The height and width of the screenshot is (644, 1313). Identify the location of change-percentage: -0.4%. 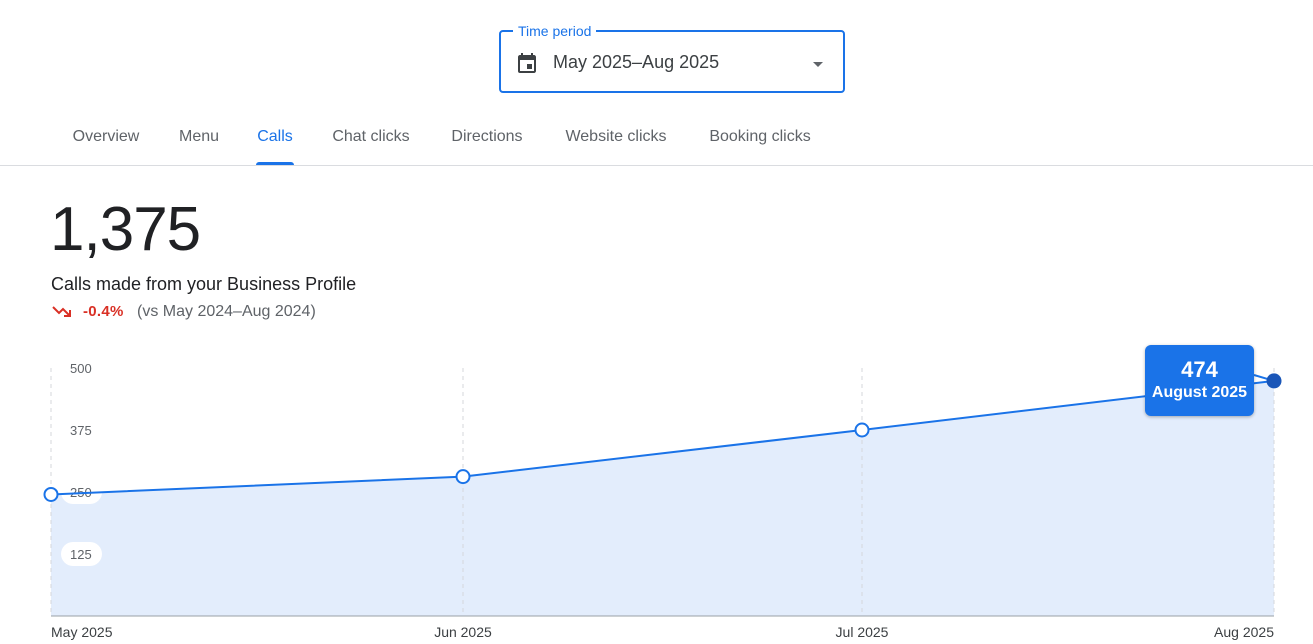
(103, 311).